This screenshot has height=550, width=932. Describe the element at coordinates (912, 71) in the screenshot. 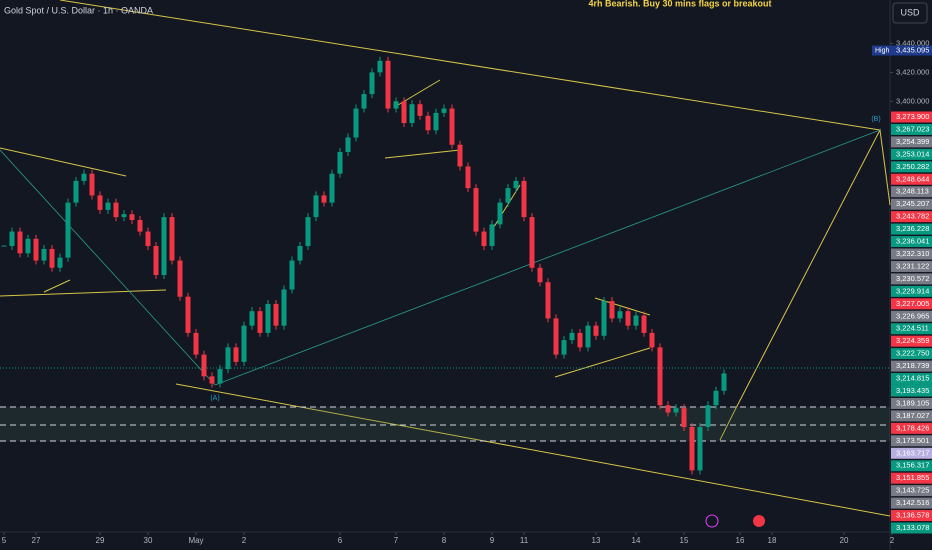

I see `y-tick-label: 3,420.000` at that location.